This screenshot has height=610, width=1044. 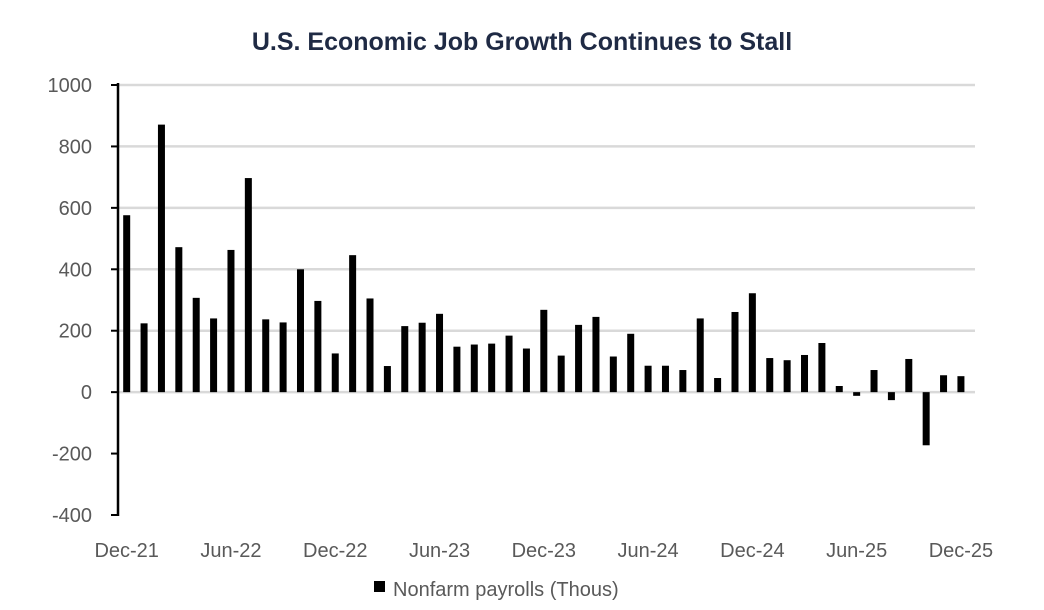 I want to click on legend: Nonfarm payrolls (Thous), so click(x=496, y=590).